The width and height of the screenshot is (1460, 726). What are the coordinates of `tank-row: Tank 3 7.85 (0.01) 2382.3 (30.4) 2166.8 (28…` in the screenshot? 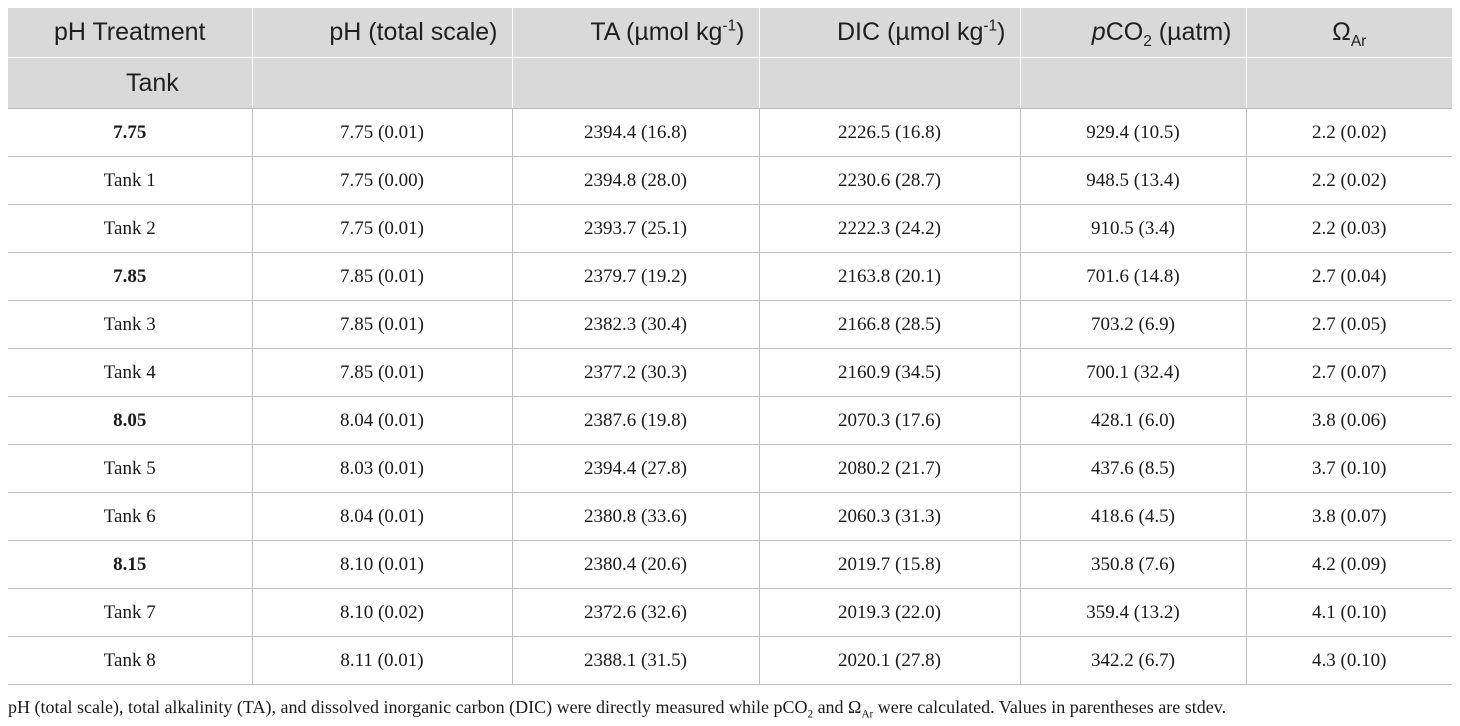 It's located at (730, 324).